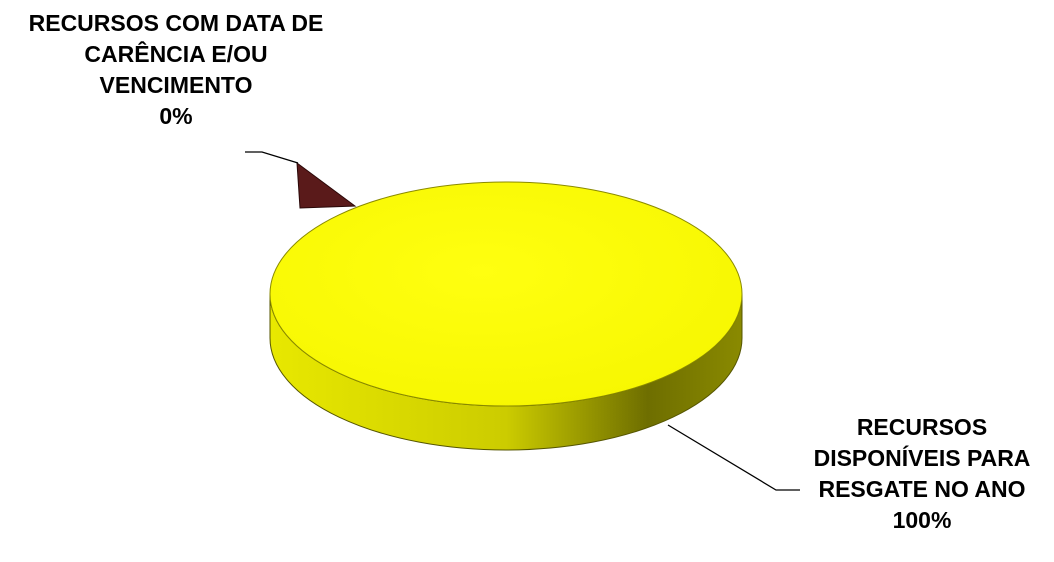  What do you see at coordinates (922, 520) in the screenshot?
I see `slice-percent-label: 100%` at bounding box center [922, 520].